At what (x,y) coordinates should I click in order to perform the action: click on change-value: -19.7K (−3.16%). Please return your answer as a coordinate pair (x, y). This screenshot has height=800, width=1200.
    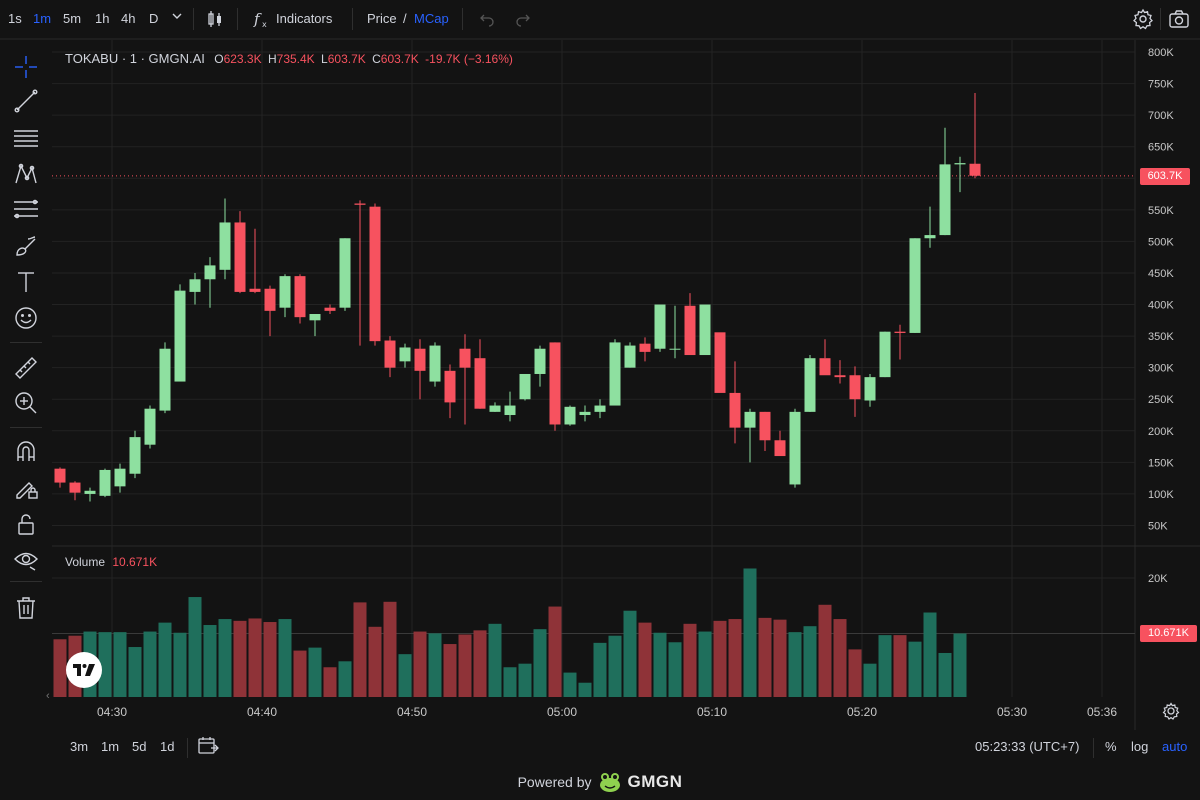
    Looking at the image, I should click on (469, 59).